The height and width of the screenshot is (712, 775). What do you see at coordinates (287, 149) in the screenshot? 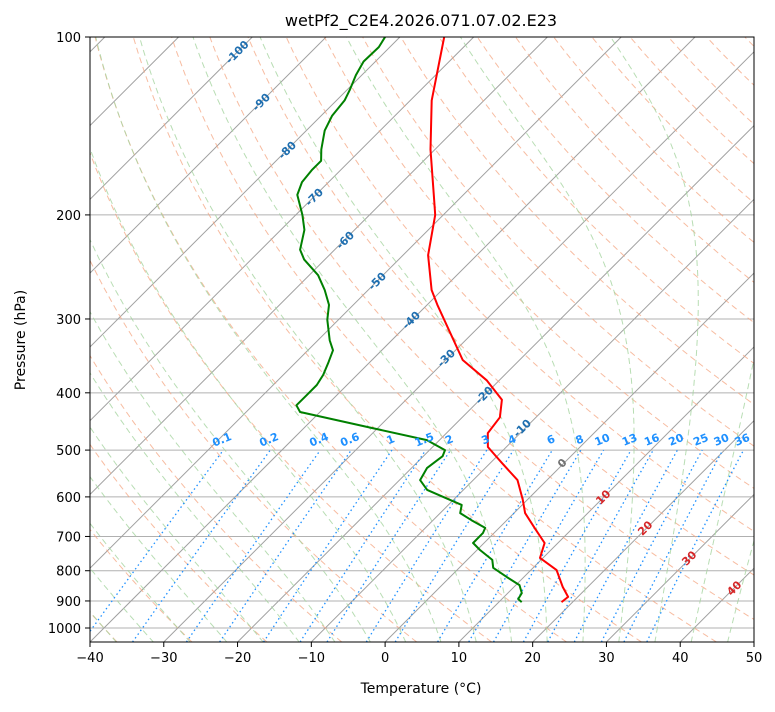
I see `isotherm-label: -80` at bounding box center [287, 149].